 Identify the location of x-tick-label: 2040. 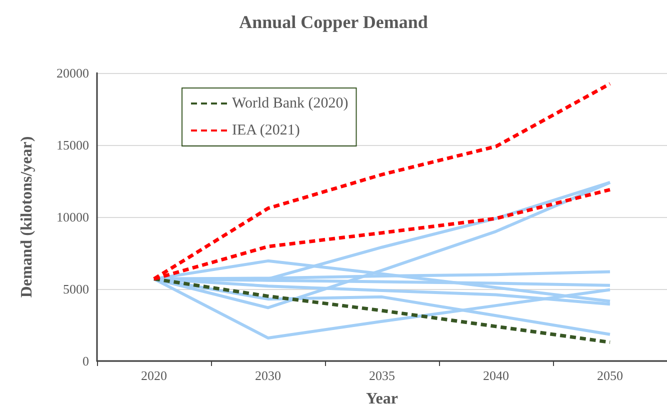
(496, 375).